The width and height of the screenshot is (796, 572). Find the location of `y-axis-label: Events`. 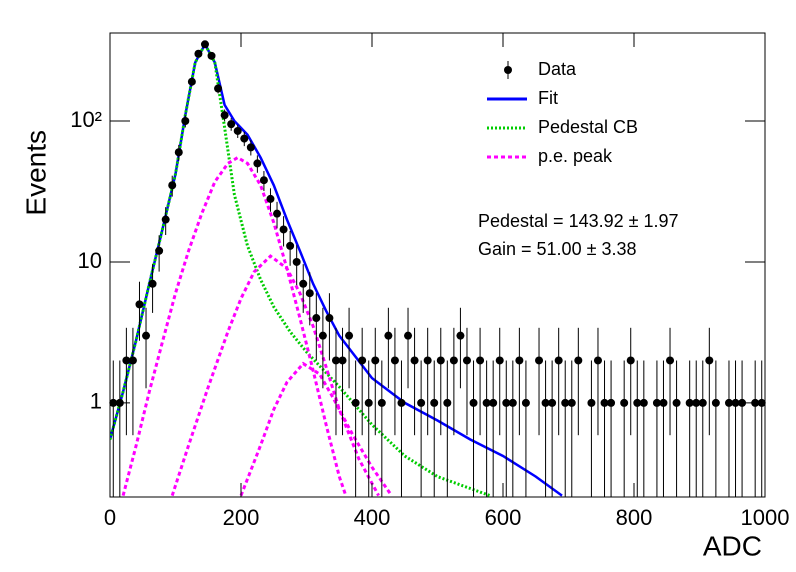

y-axis-label: Events is located at coordinates (35, 173).